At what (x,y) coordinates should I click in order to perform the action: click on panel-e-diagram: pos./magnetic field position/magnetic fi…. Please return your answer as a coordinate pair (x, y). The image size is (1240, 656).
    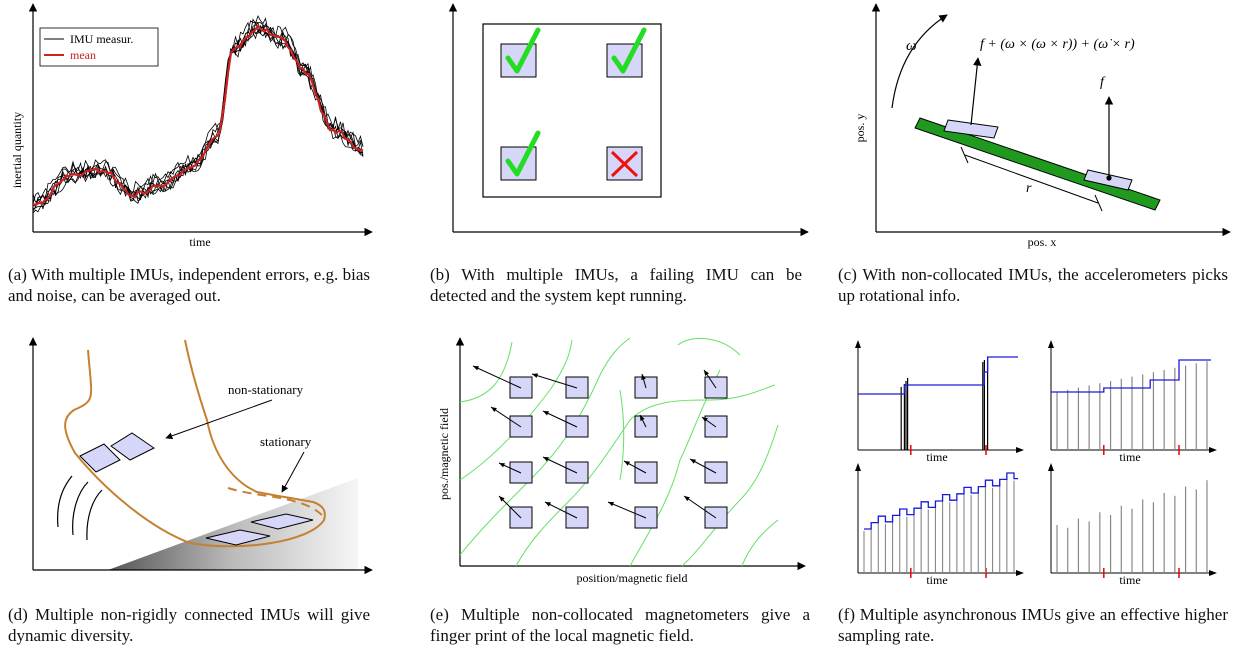
    Looking at the image, I should click on (621, 461).